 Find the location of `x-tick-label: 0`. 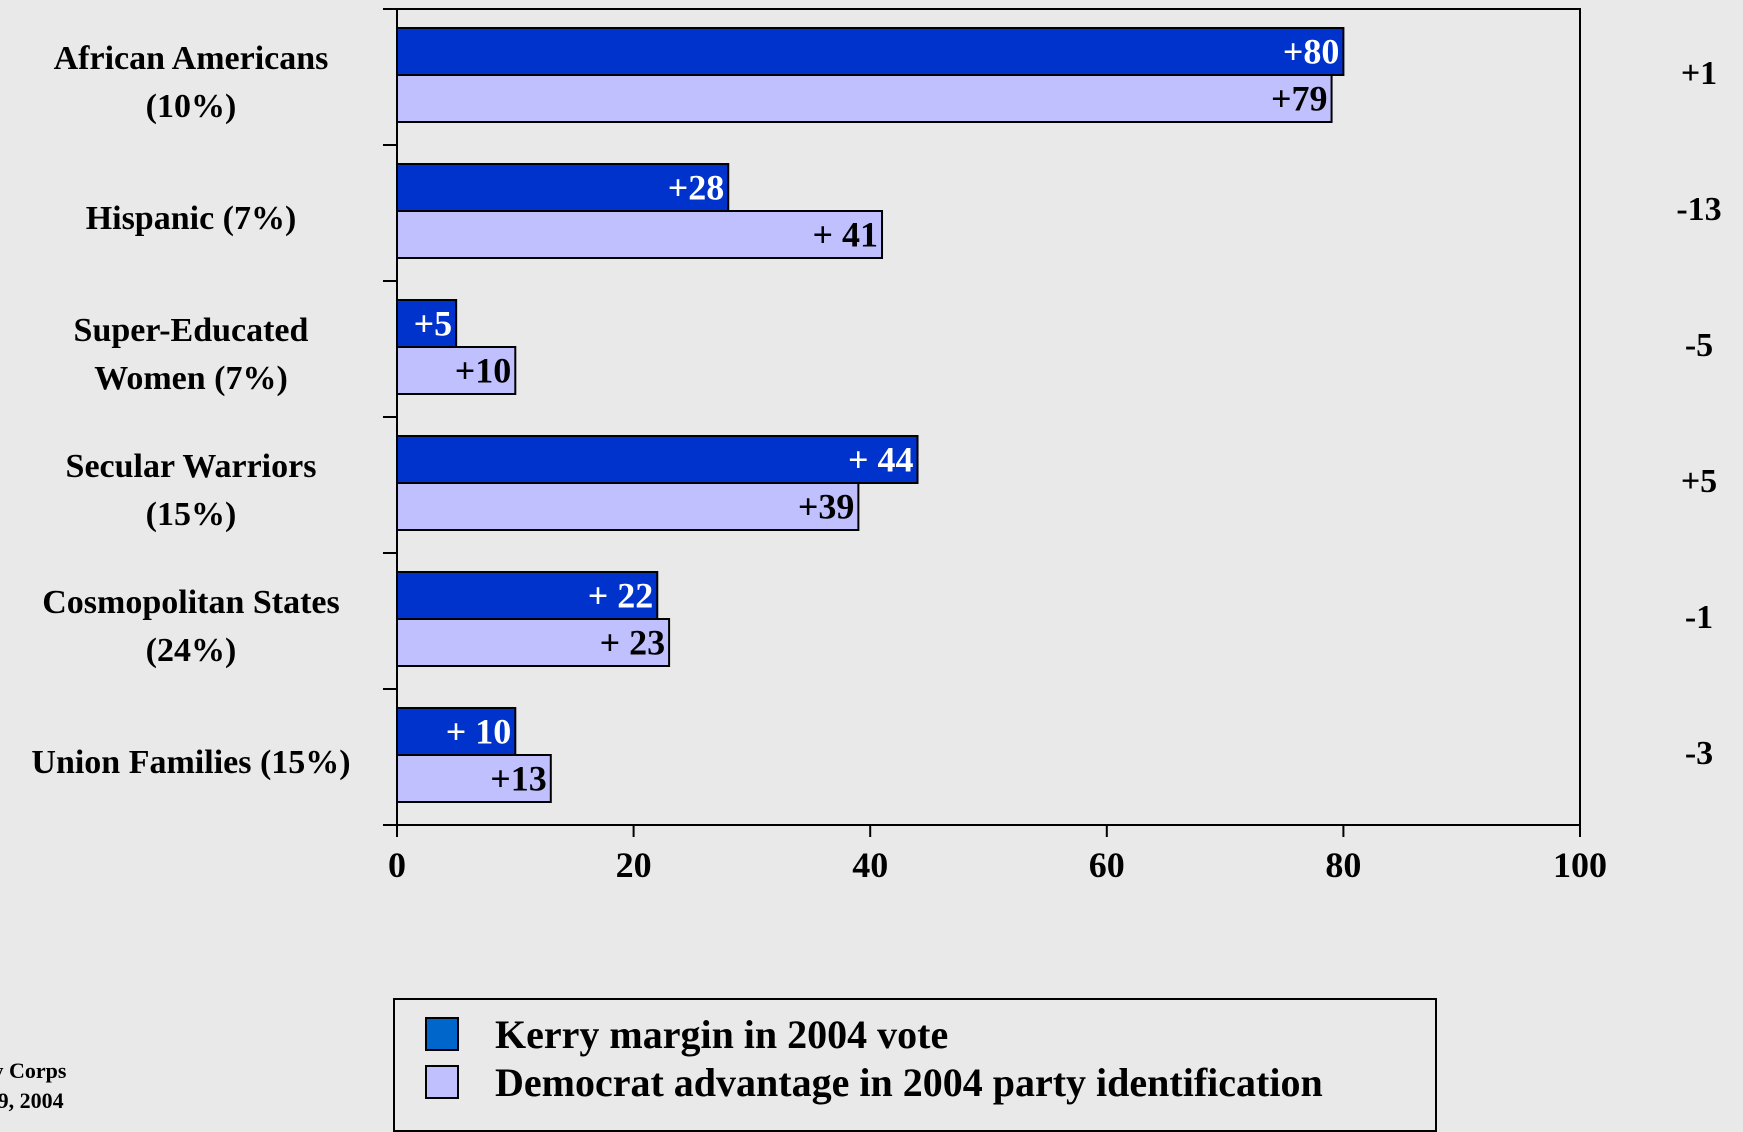

x-tick-label: 0 is located at coordinates (397, 865).